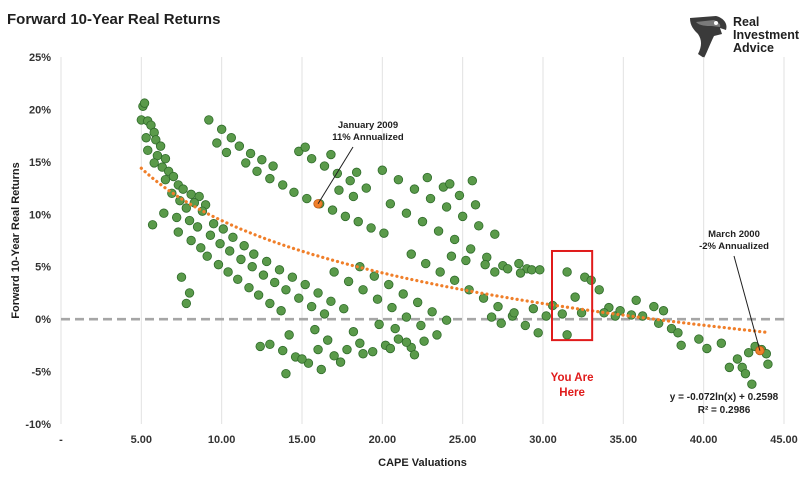 The width and height of the screenshot is (808, 480). Describe the element at coordinates (543, 440) in the screenshot. I see `x-tick-label: 30.00` at that location.